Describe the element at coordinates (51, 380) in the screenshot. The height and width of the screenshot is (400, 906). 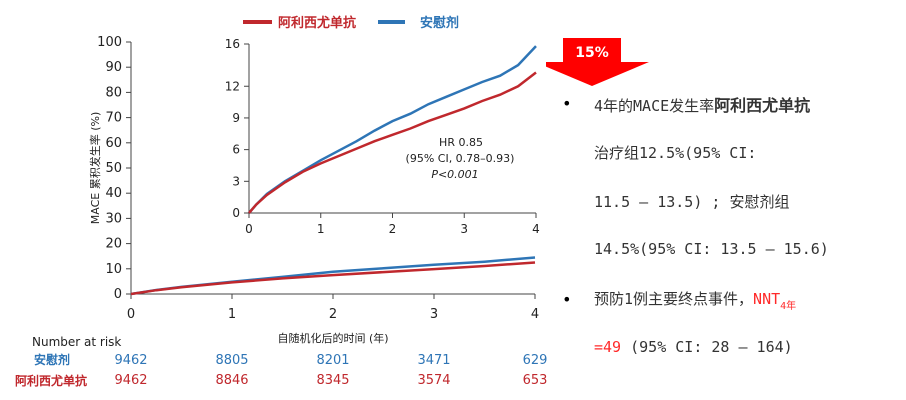
I see `risk-row-label-alirocumab: 阿利西尤单抗` at that location.